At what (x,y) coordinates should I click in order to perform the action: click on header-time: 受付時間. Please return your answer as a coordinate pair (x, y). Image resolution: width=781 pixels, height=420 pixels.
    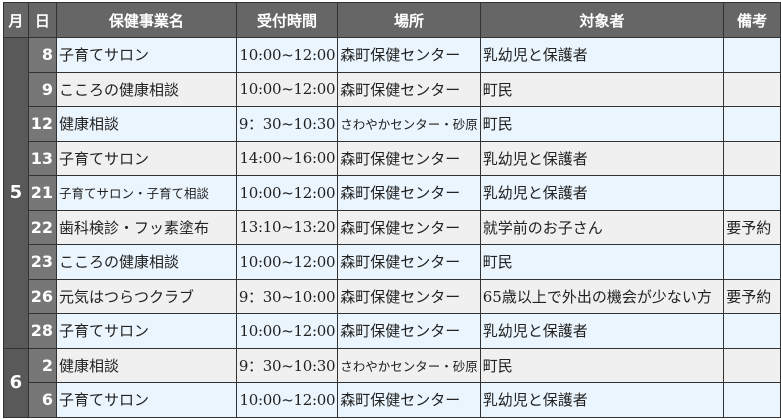
    Looking at the image, I should click on (287, 20).